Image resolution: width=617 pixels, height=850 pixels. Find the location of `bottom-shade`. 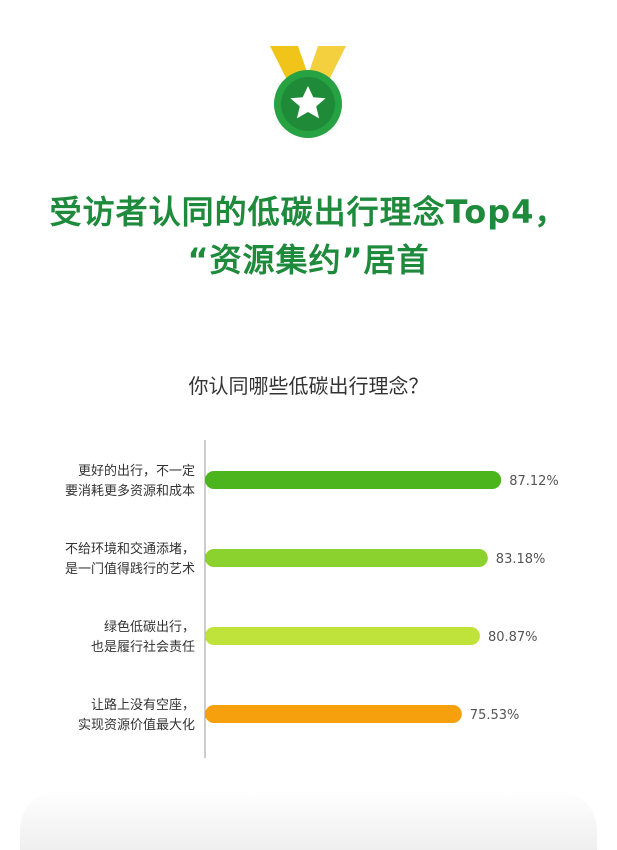

bottom-shade is located at coordinates (308, 820).